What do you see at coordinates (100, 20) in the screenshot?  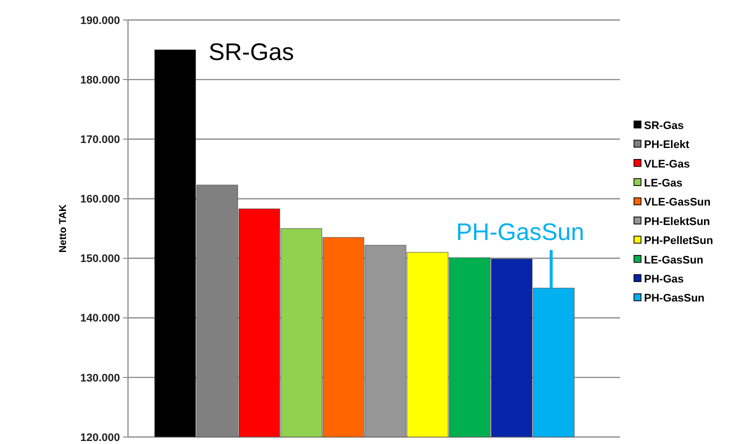 I see `y-tick-label: 190.000` at bounding box center [100, 20].